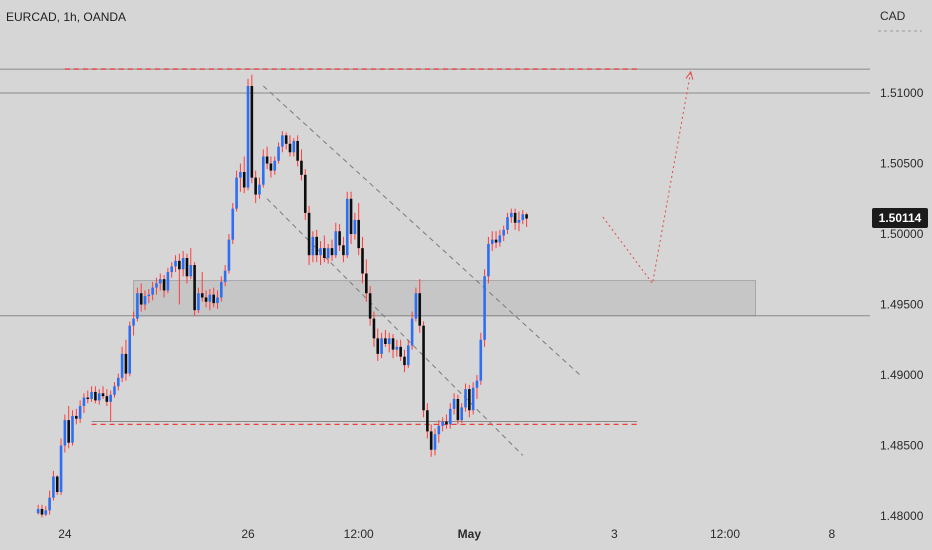 This screenshot has width=932, height=550. What do you see at coordinates (689, 75) in the screenshot?
I see `projection-arrowhead` at bounding box center [689, 75].